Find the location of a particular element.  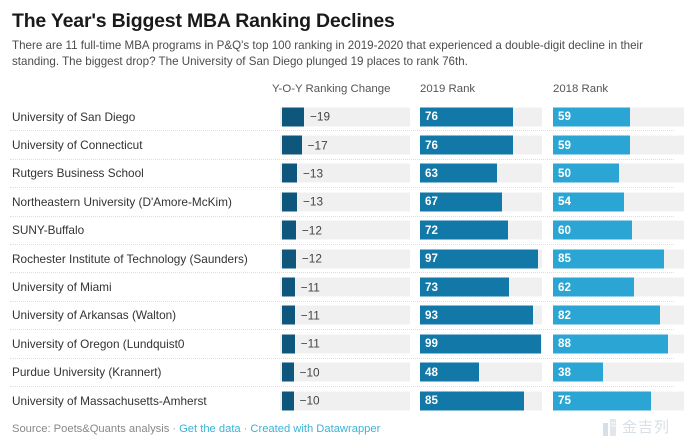

cell-2019-rank: 85 is located at coordinates (481, 401).